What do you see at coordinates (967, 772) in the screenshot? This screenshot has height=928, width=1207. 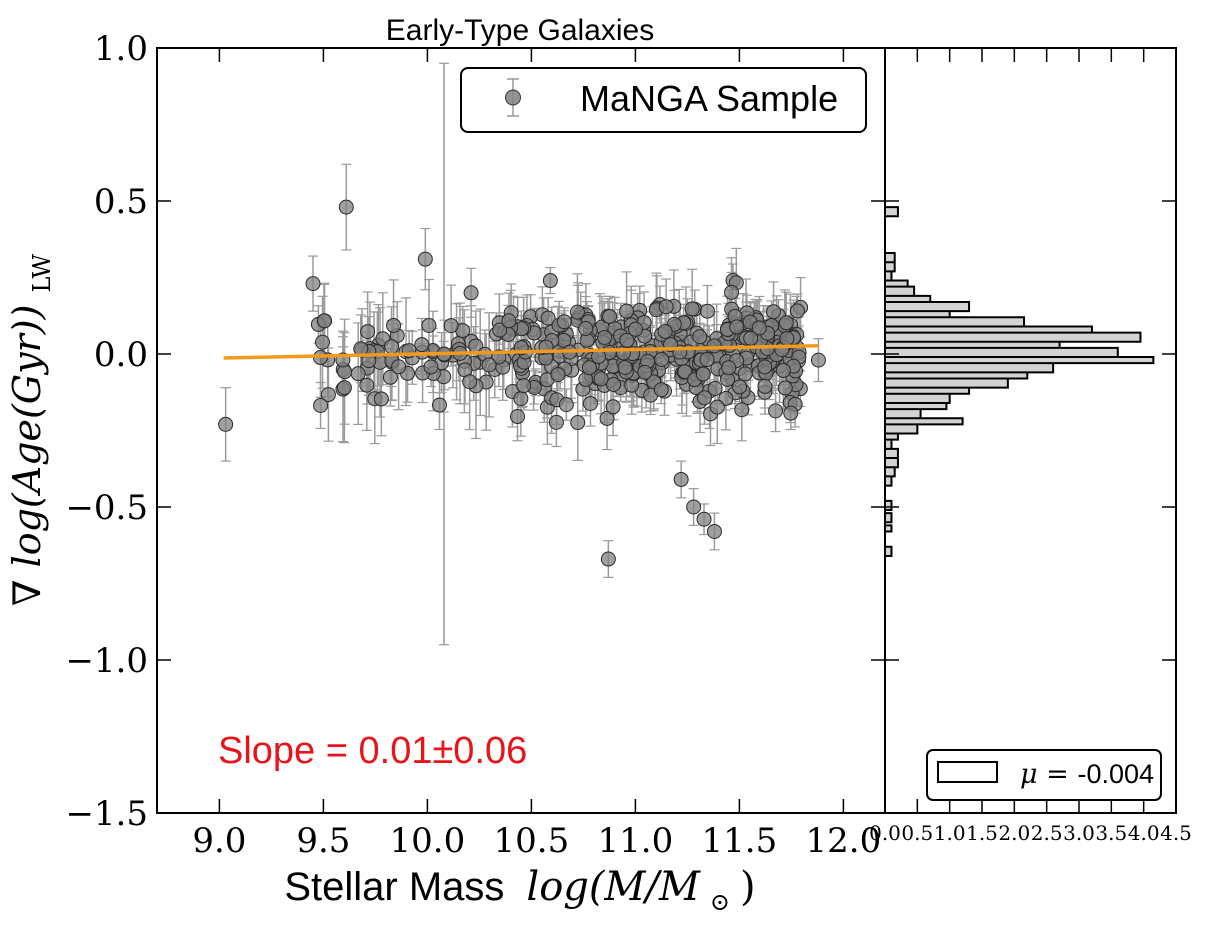 I see `histogram-legend-swatch` at bounding box center [967, 772].